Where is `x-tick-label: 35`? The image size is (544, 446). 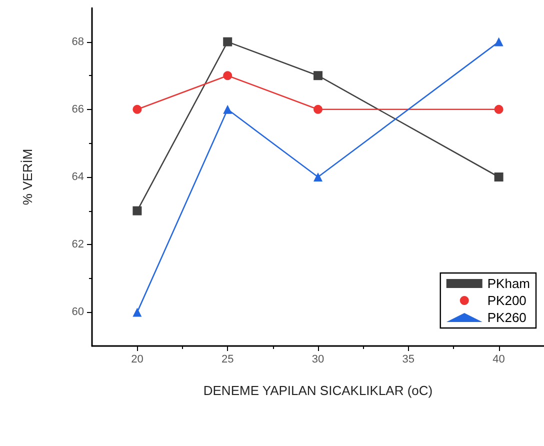 x-tick-label: 35 is located at coordinates (408, 360).